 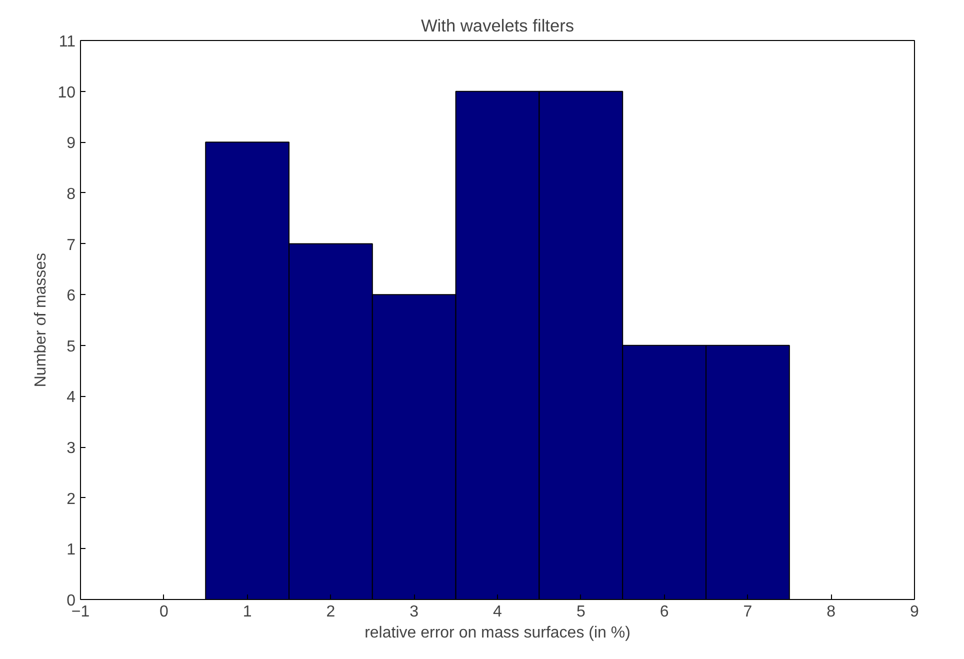 What do you see at coordinates (831, 612) in the screenshot?
I see `x-tick-label: 8` at bounding box center [831, 612].